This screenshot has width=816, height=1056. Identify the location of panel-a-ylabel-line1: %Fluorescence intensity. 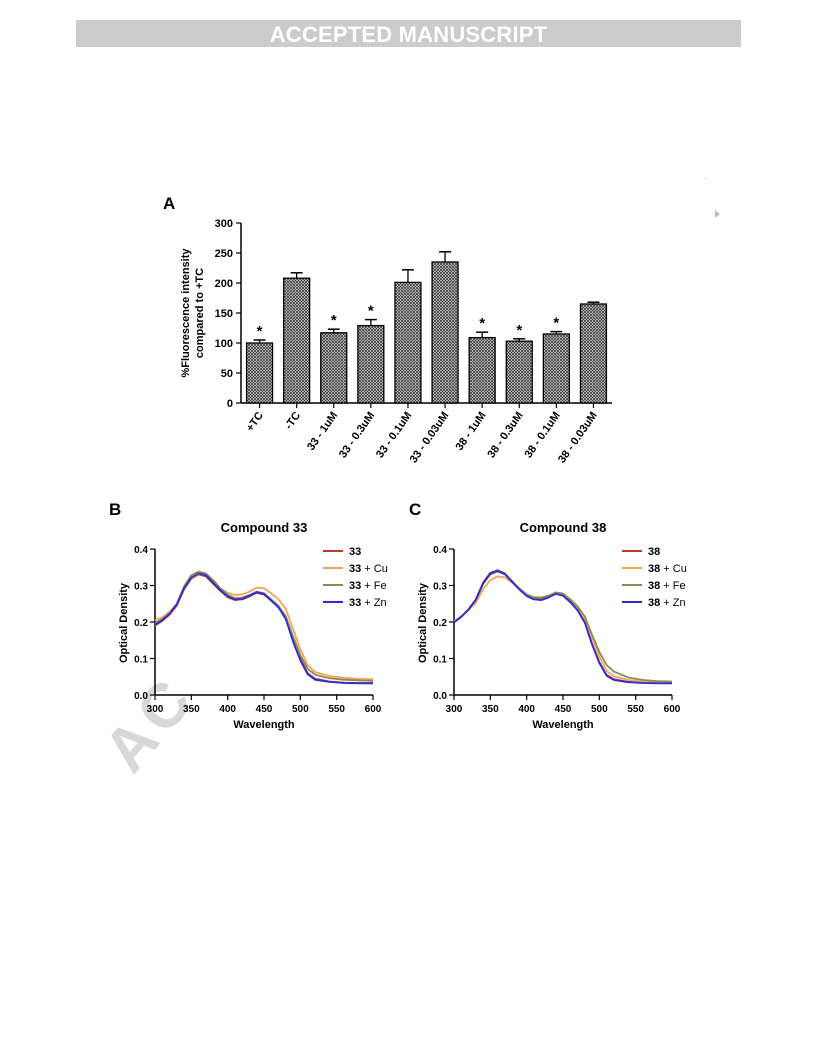
(186, 313).